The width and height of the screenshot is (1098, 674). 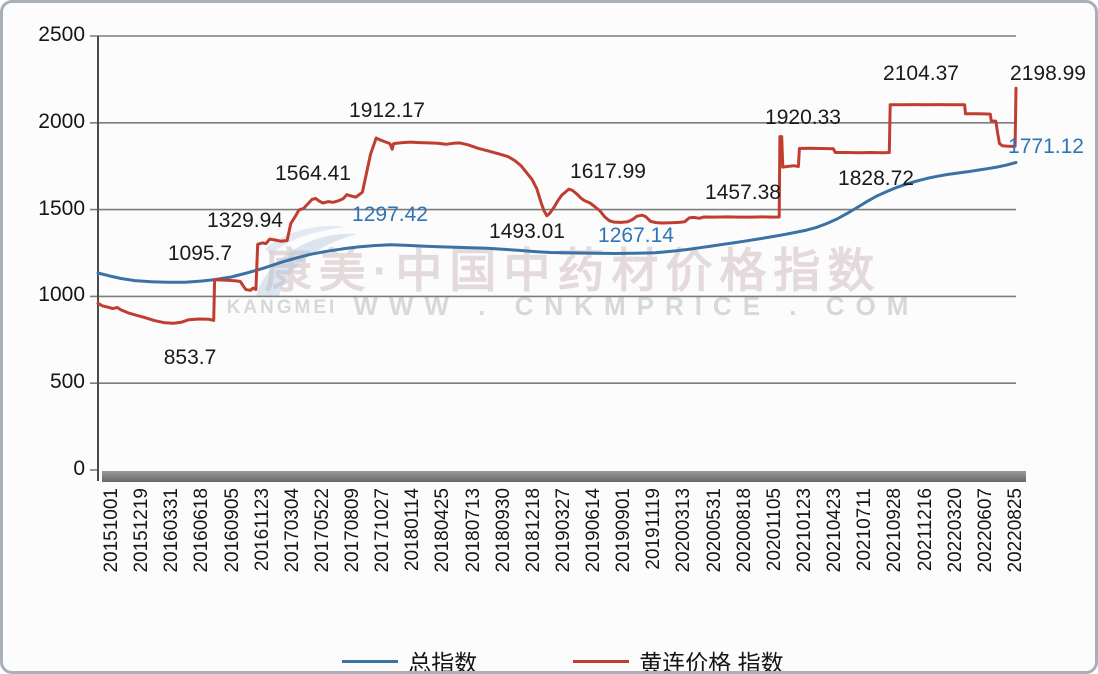 What do you see at coordinates (413, 530) in the screenshot?
I see `x-tick-label: 20180114` at bounding box center [413, 530].